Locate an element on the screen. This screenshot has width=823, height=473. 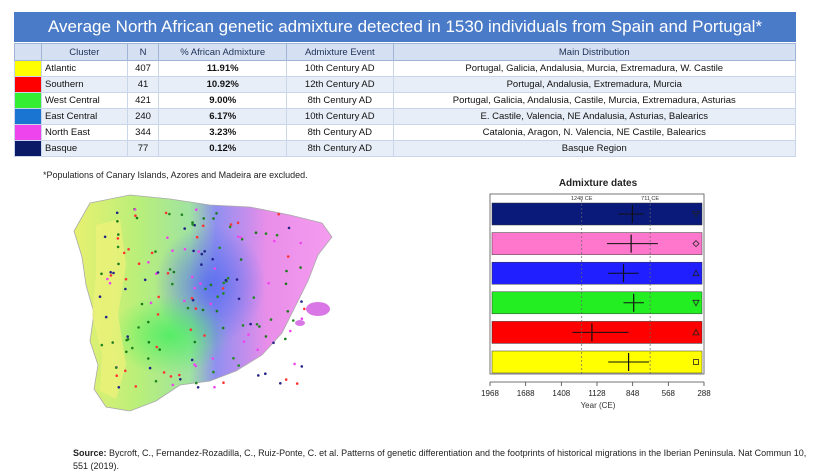
african-admixture-pct: 9.00% is located at coordinates (223, 100).